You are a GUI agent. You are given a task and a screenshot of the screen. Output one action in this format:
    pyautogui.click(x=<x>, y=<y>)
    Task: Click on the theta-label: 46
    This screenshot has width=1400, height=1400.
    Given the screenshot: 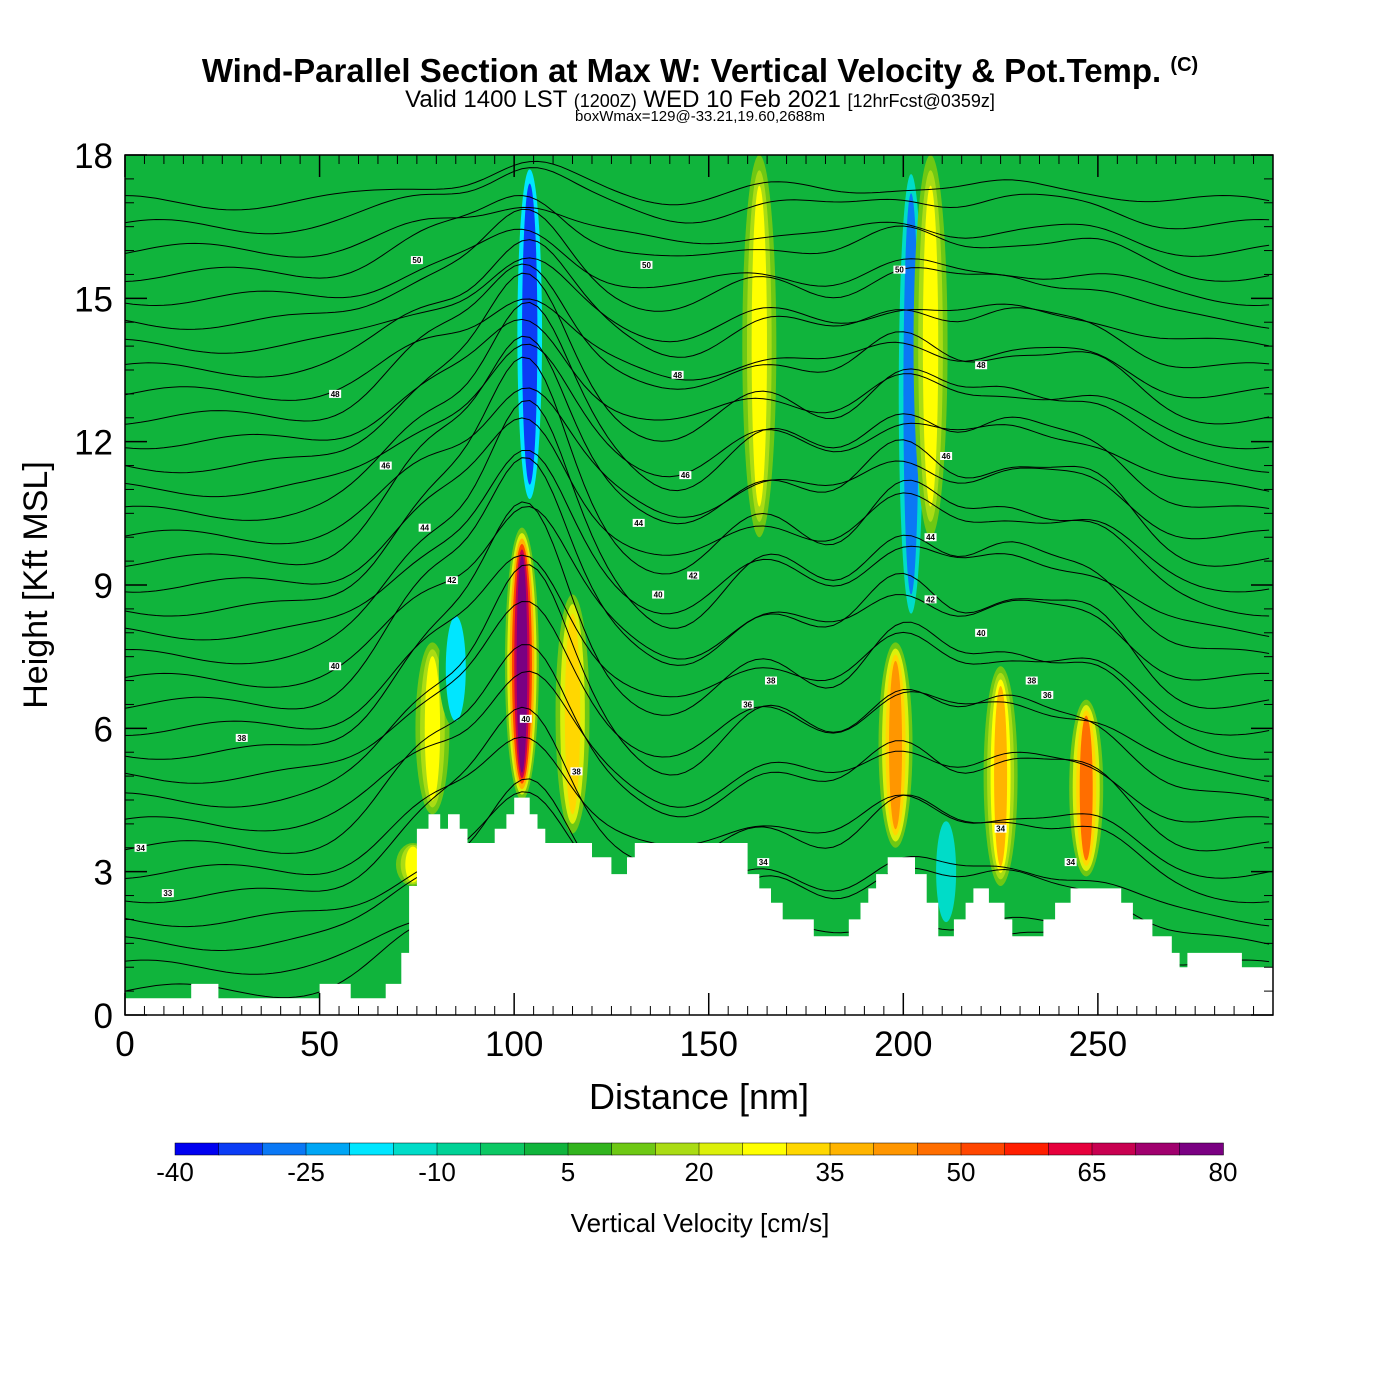 What is the action you would take?
    pyautogui.click(x=385, y=466)
    